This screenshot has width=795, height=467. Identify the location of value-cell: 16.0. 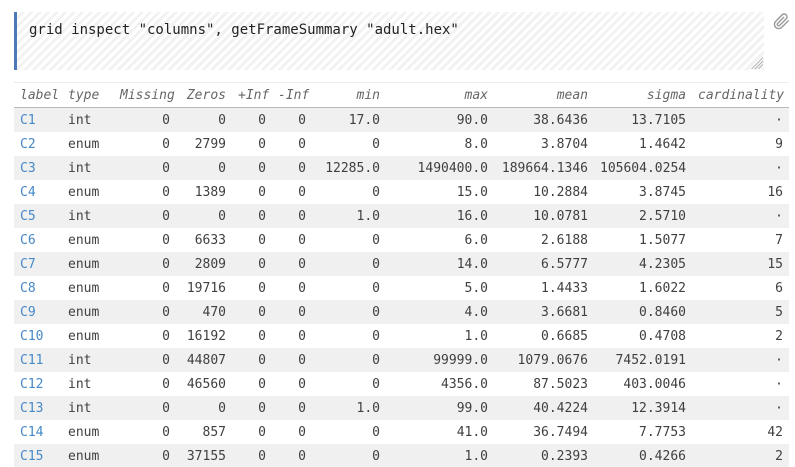
(440, 216).